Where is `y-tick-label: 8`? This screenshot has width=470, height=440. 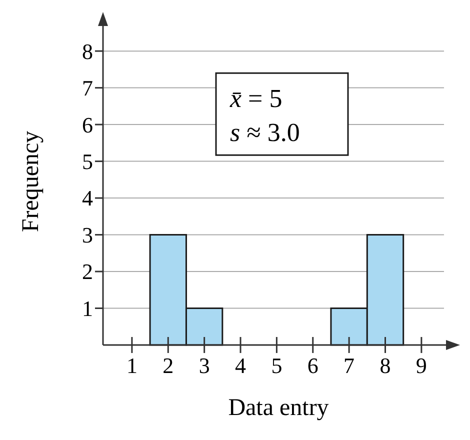 y-tick-label: 8 is located at coordinates (87, 51).